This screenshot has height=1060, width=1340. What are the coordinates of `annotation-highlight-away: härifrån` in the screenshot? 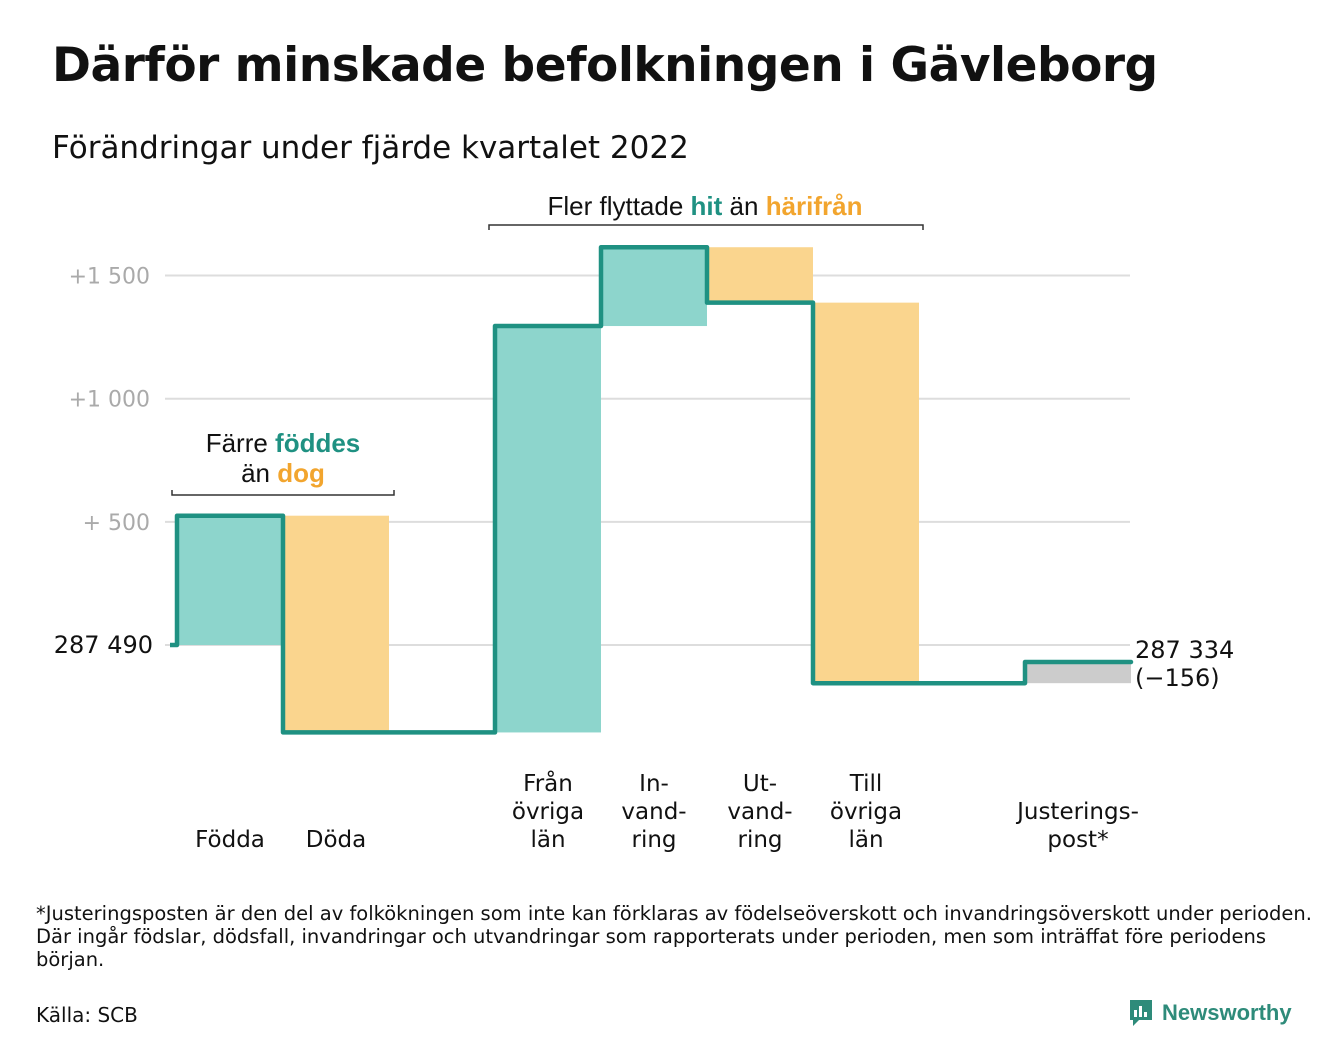 It's located at (814, 206).